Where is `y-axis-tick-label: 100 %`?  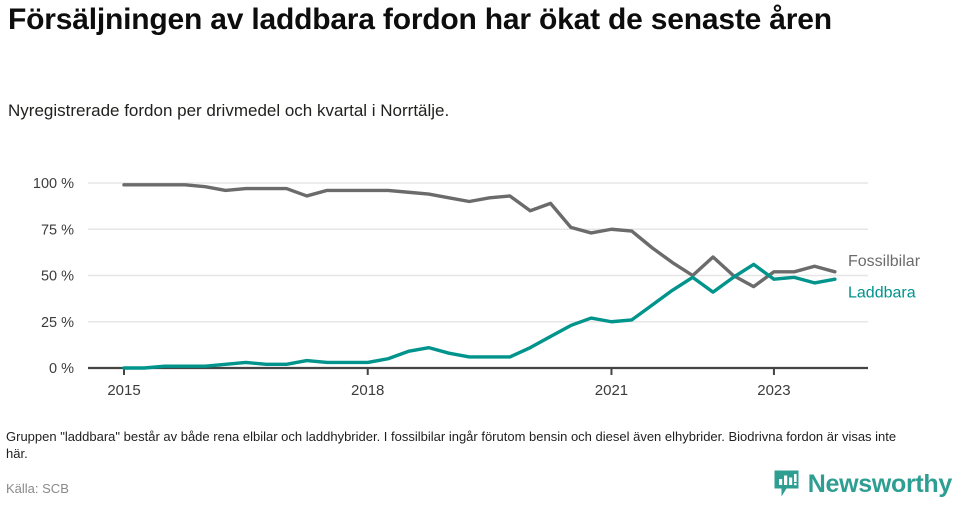
y-axis-tick-label: 100 % is located at coordinates (53, 184).